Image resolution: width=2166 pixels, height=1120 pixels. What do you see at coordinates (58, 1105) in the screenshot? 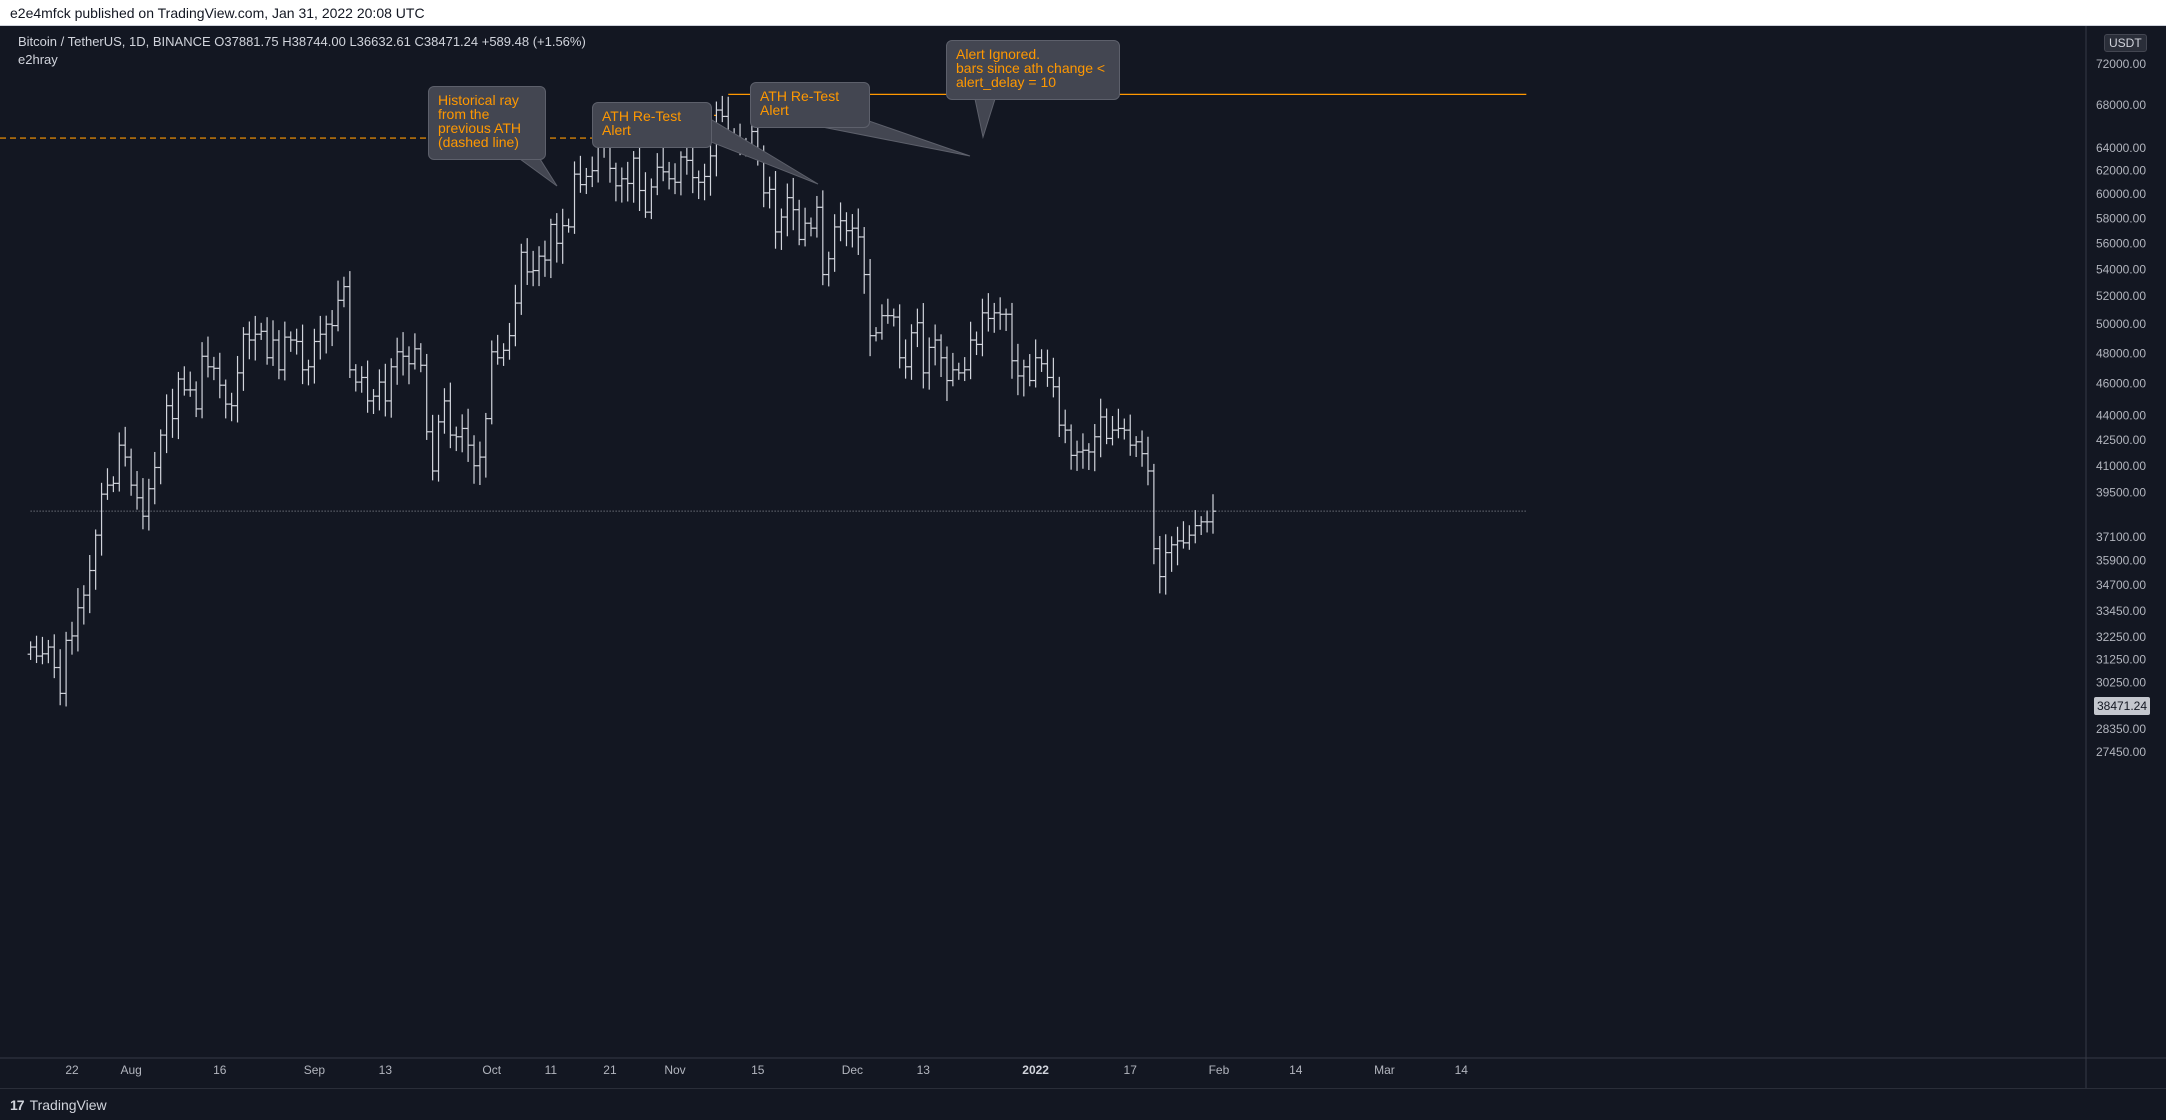
I see `brand: 17 TradingView` at bounding box center [58, 1105].